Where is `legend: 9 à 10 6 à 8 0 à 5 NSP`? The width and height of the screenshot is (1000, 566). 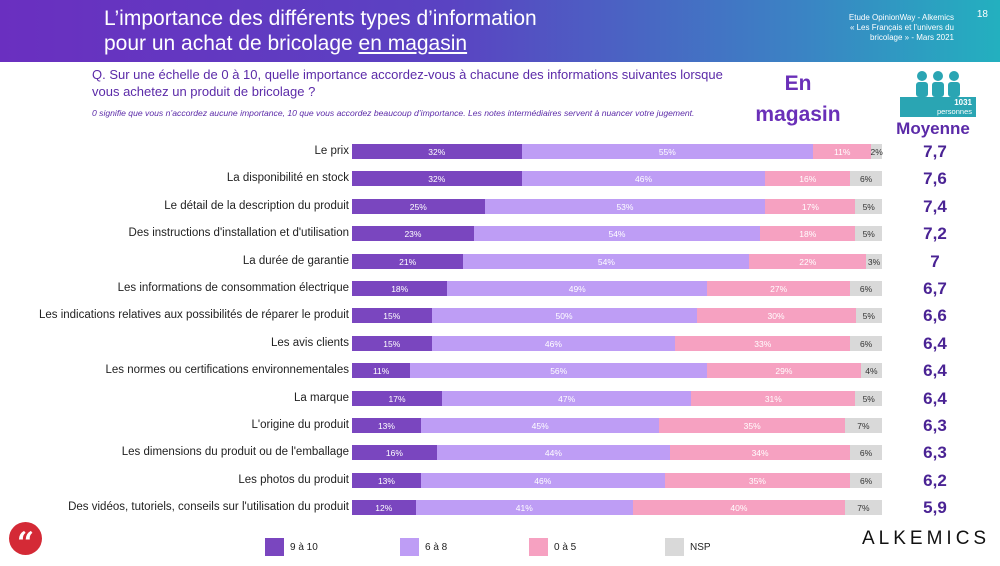 legend: 9 à 10 6 à 8 0 à 5 NSP is located at coordinates (575, 547).